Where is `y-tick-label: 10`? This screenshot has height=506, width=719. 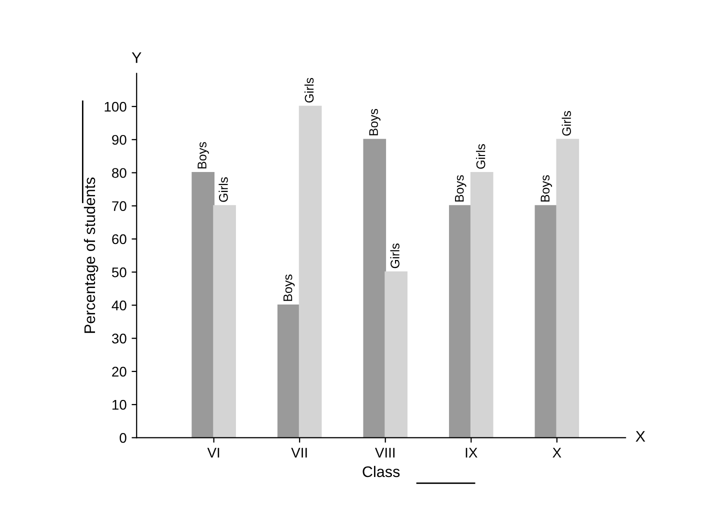 y-tick-label: 10 is located at coordinates (119, 405).